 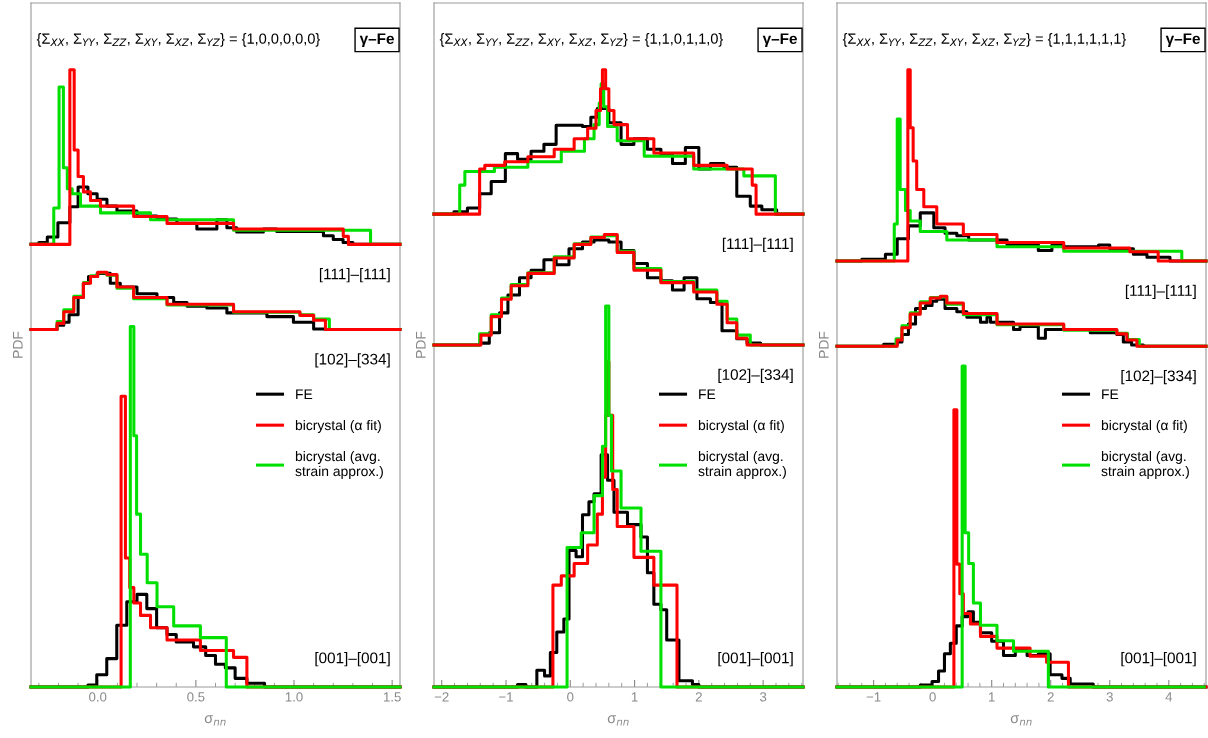 What do you see at coordinates (984, 40) in the screenshot?
I see `chart-title: {Σ$_{XX}$, Σ$_{YY}$, Σ$_{ZZ}$, Σ$_{XY}$, Σ$_{XZ}$, Σ$_{YZ}$} = {1,1,1,1,1,1}` at bounding box center [984, 40].